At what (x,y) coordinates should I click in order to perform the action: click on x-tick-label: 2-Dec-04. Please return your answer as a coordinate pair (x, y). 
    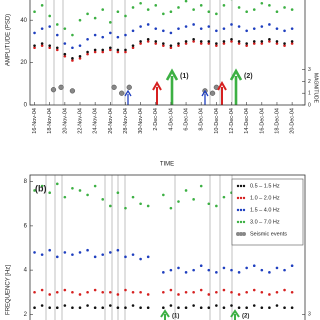
    Looking at the image, I should click on (156, 119).